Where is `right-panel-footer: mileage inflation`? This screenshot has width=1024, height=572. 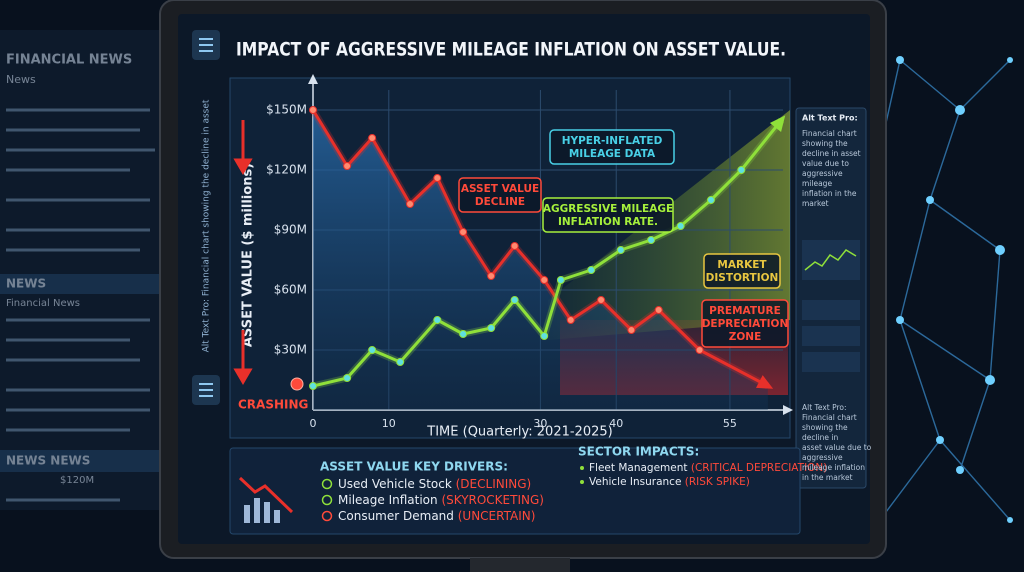 right-panel-footer: mileage inflation is located at coordinates (833, 467).